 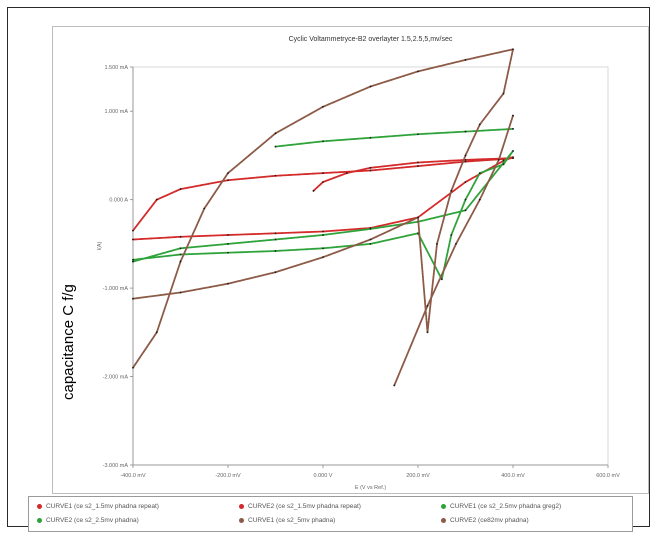 What do you see at coordinates (608, 476) in the screenshot?
I see `x-tick-label: 600.0 mV` at bounding box center [608, 476].